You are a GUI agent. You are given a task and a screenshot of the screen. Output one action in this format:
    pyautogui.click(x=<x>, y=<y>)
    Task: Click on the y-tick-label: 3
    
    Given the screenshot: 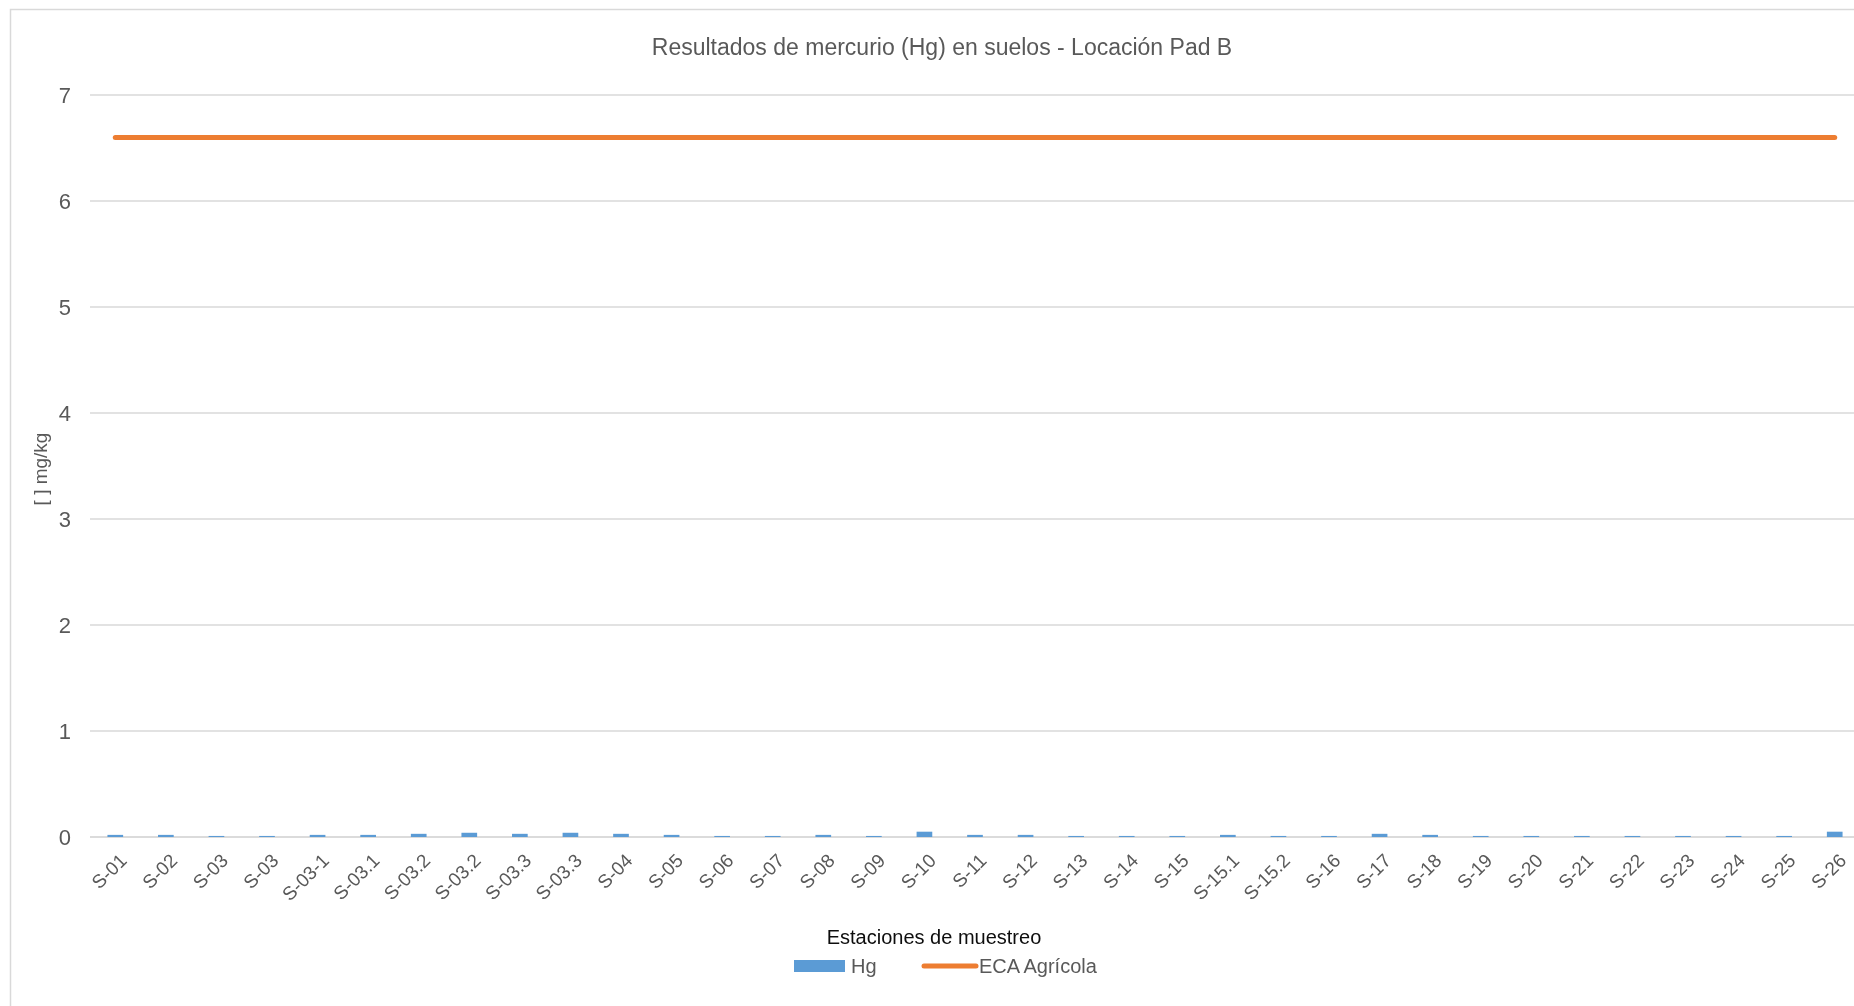 What is the action you would take?
    pyautogui.click(x=64, y=519)
    